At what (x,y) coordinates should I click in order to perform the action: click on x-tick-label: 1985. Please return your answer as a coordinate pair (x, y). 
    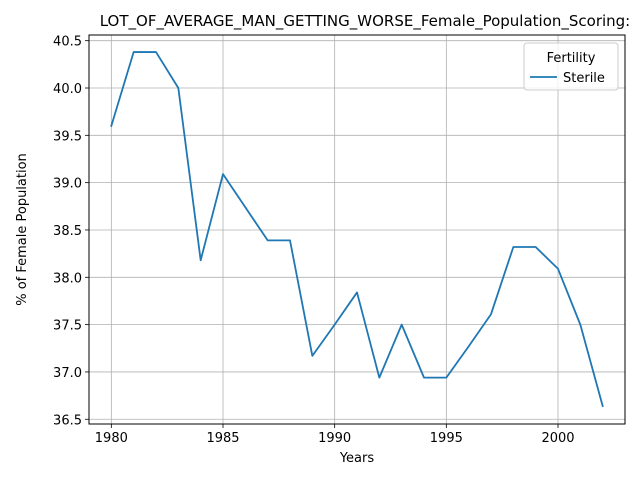
    Looking at the image, I should click on (222, 438).